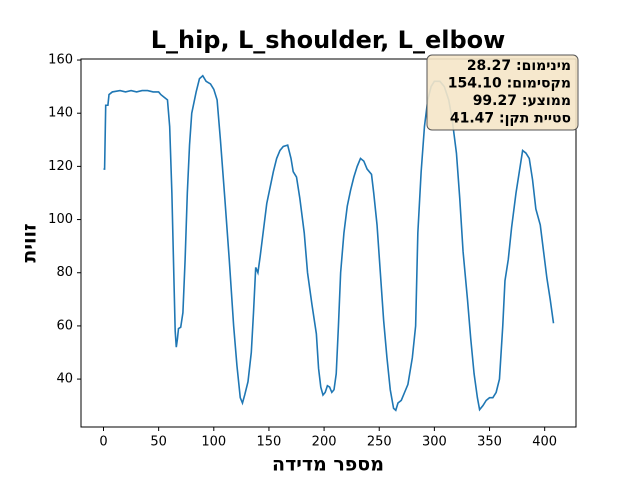 The width and height of the screenshot is (640, 480). Describe the element at coordinates (379, 442) in the screenshot. I see `x-tick-label: 250` at that location.